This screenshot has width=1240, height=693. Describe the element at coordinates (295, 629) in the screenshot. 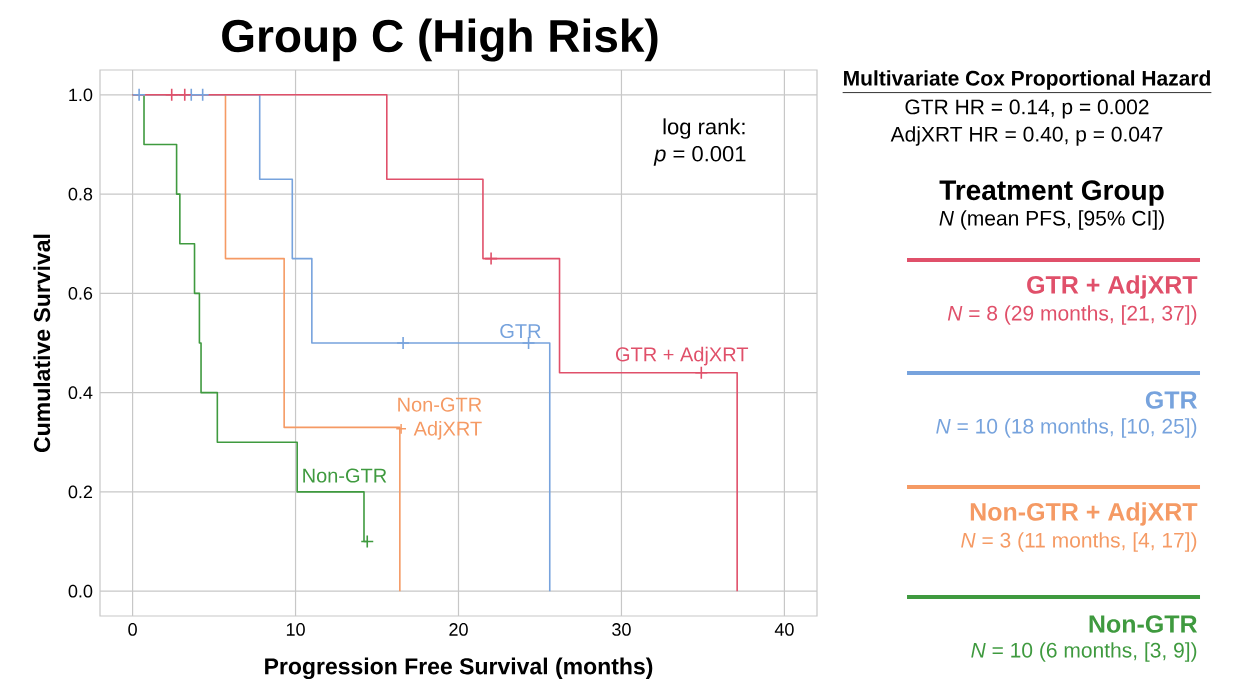

I see `x-tick-label: 10` at that location.